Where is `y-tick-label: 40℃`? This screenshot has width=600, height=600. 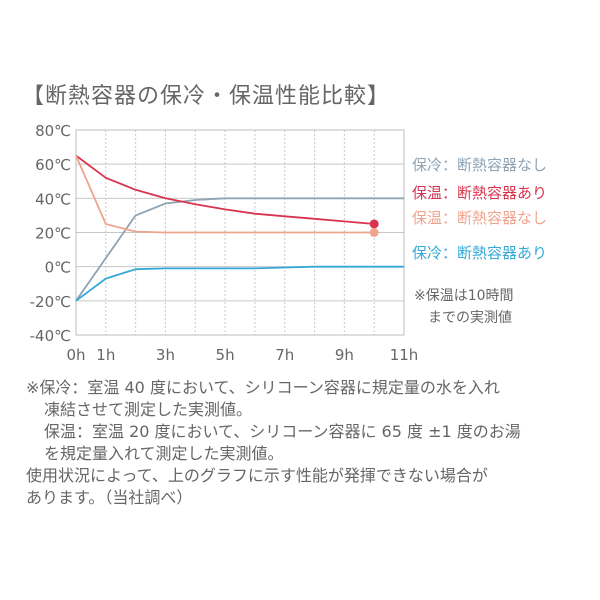 y-tick-label: 40℃ is located at coordinates (53, 199).